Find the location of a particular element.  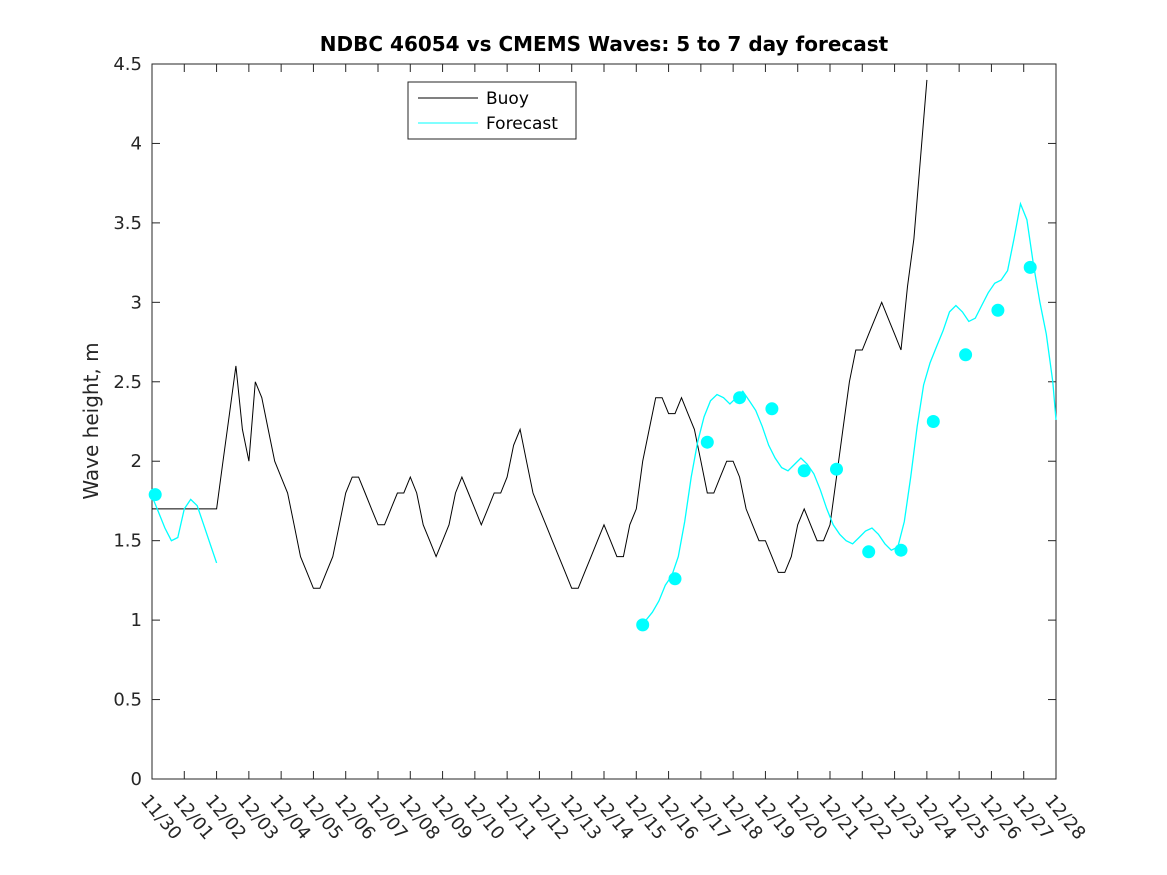

legend-box is located at coordinates (492, 110).